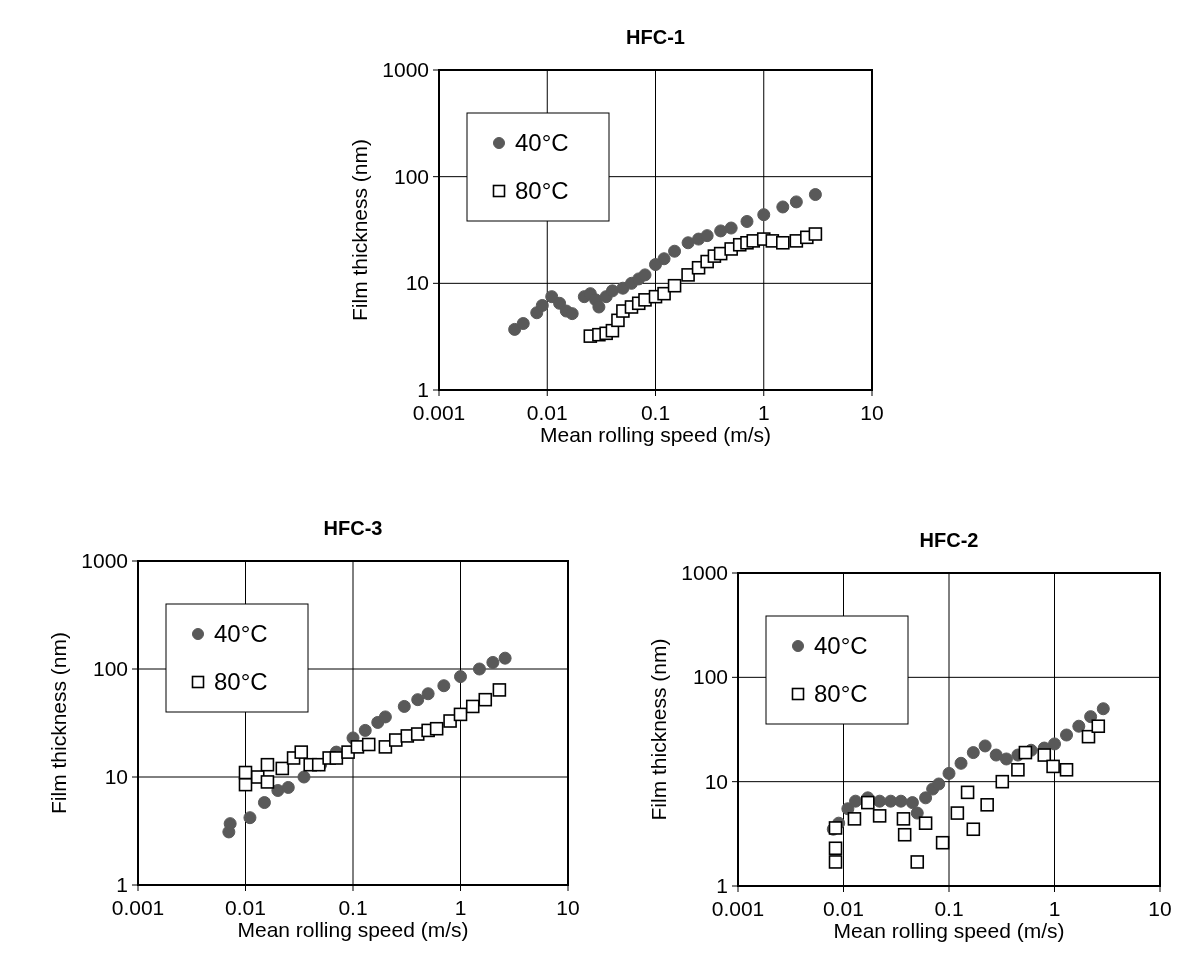 This screenshot has height=980, width=1190. I want to click on chart-title: HFC-1, so click(655, 37).